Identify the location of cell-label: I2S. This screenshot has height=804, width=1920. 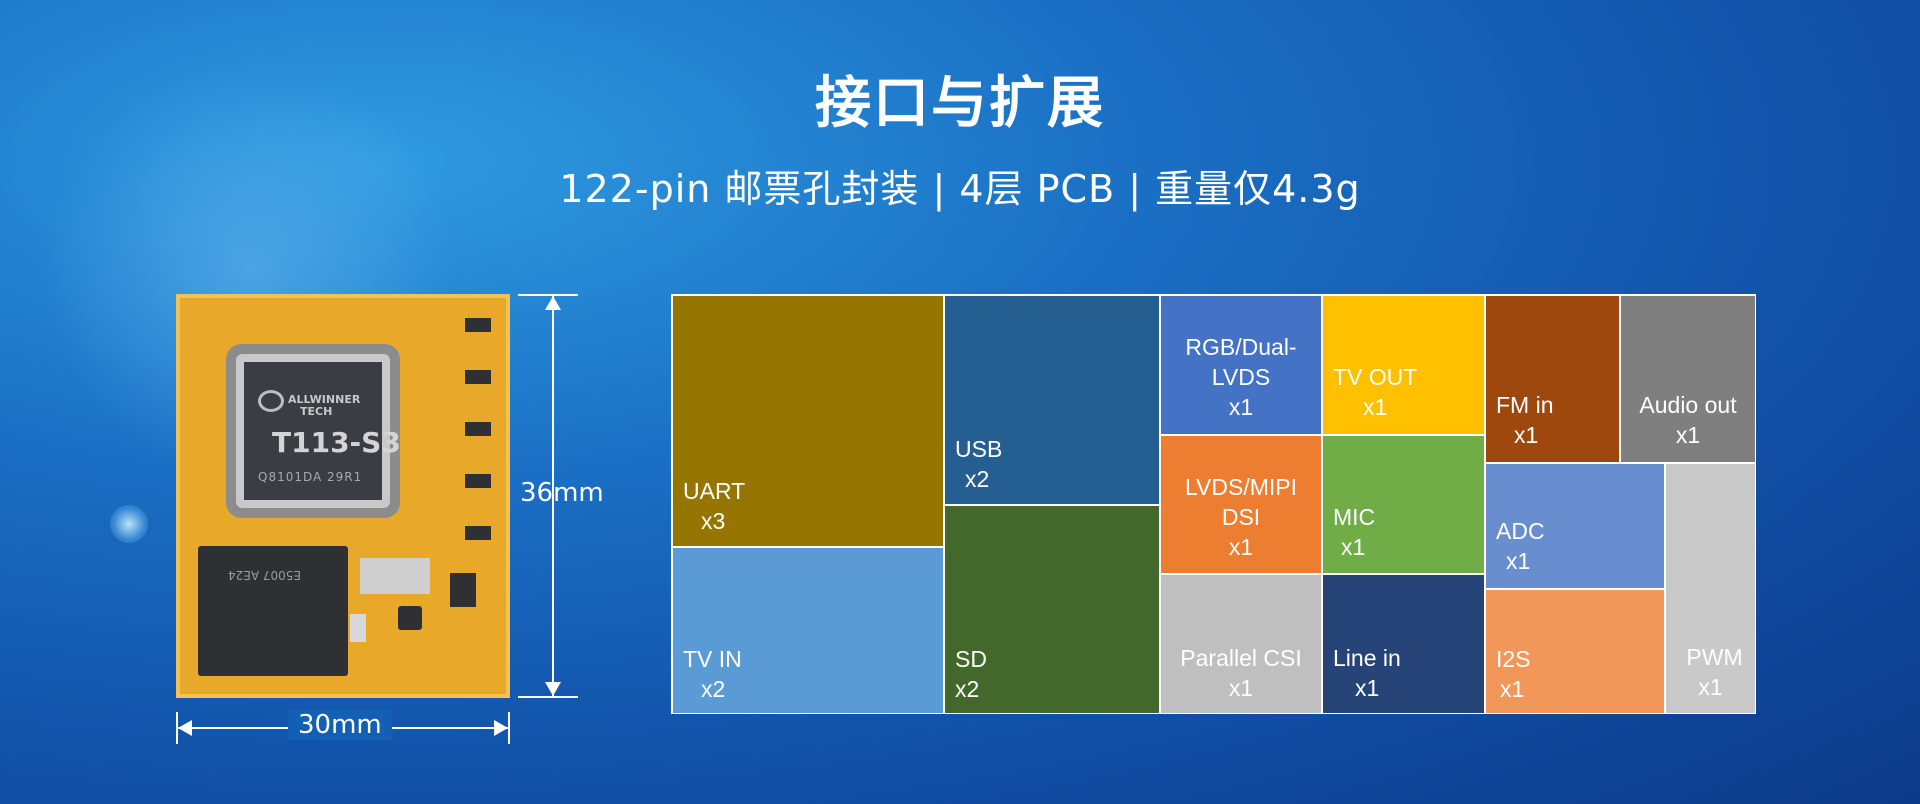
(1513, 659).